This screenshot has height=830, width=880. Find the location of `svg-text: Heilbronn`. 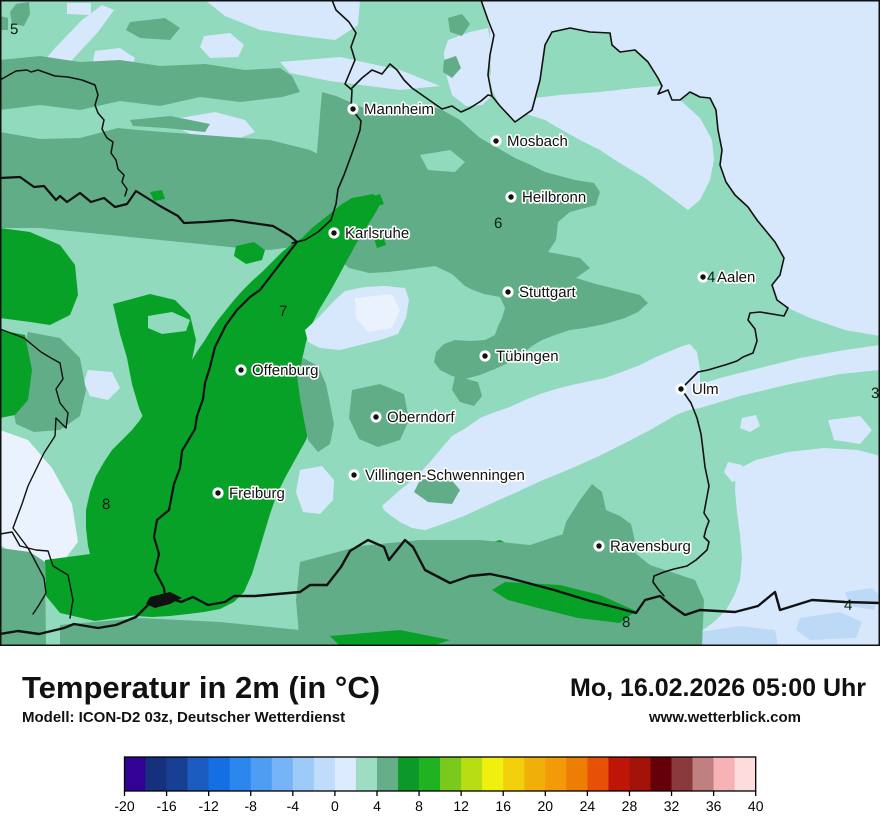

svg-text: Heilbronn is located at coordinates (554, 197).